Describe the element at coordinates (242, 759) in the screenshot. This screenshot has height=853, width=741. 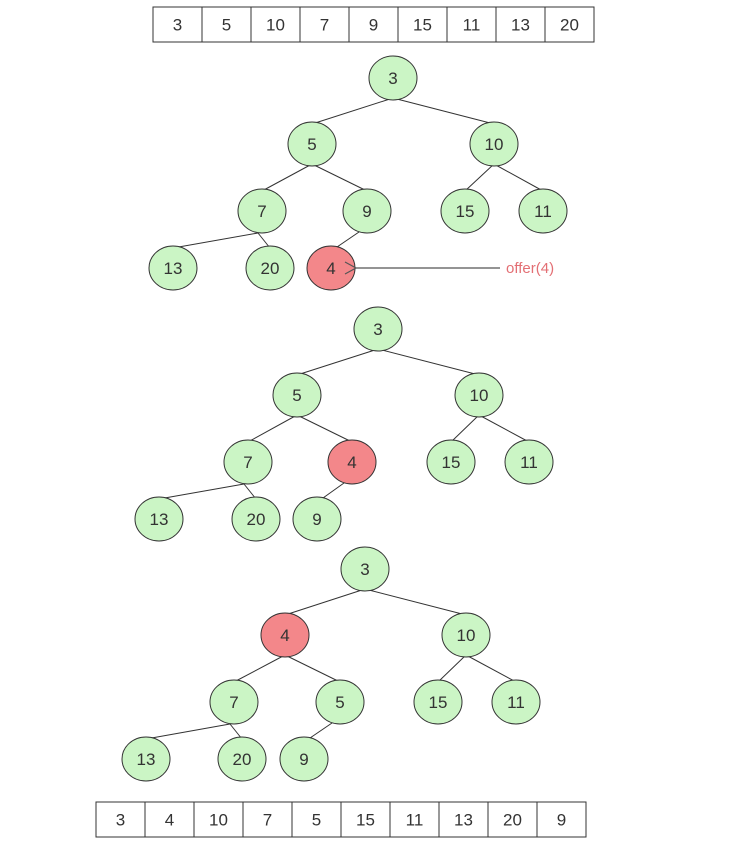
I see `heap-node: 20` at that location.